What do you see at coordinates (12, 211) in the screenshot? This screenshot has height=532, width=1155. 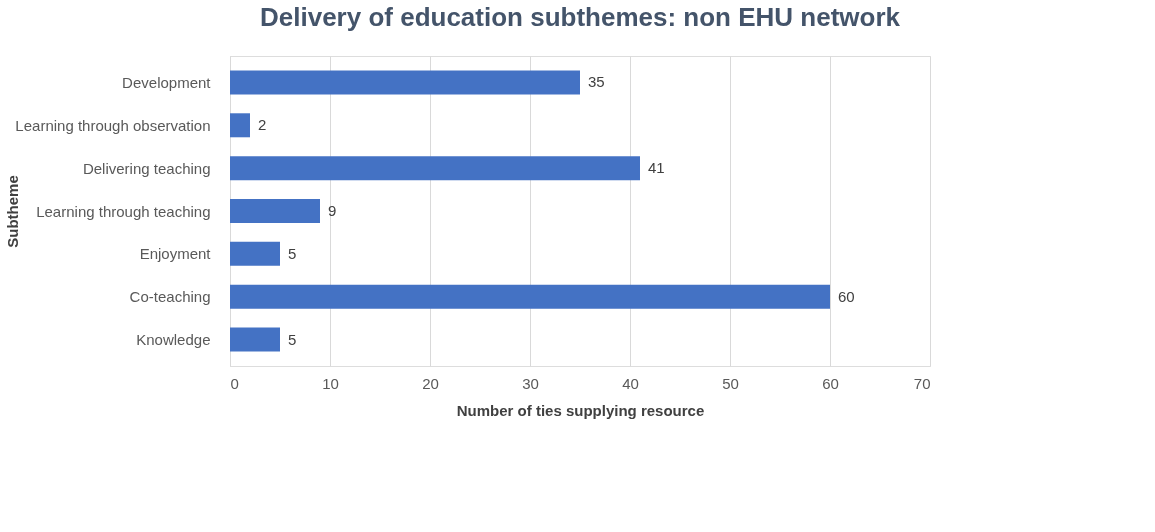 I see `y-axis-title: Subtheme` at bounding box center [12, 211].